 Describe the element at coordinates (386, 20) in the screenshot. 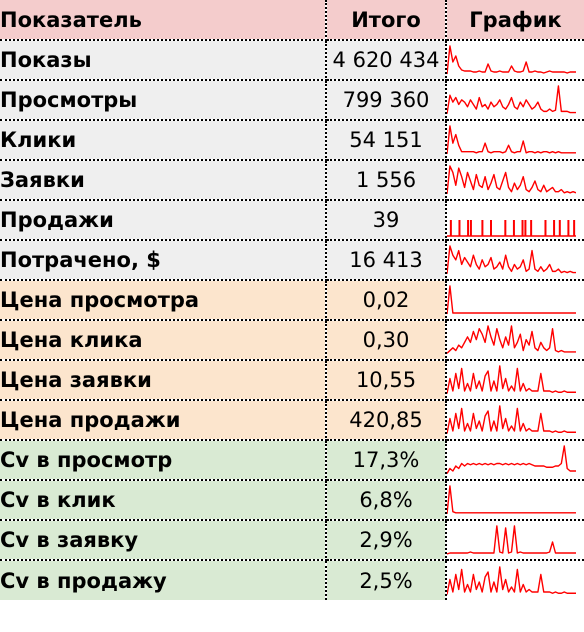

I see `header-total: Итого` at that location.